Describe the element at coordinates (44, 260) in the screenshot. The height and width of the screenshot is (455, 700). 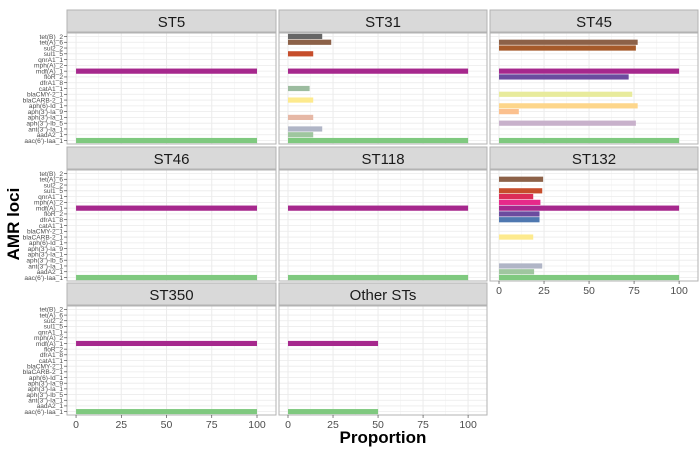
I see `y-tick-label: aph(3'')-Ib_5` at that location.